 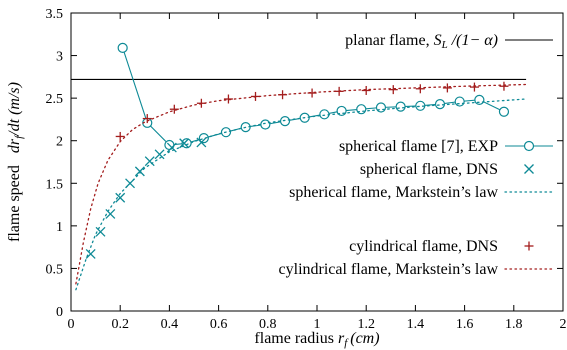 I want to click on y-tick-label: 0, so click(x=59, y=312).